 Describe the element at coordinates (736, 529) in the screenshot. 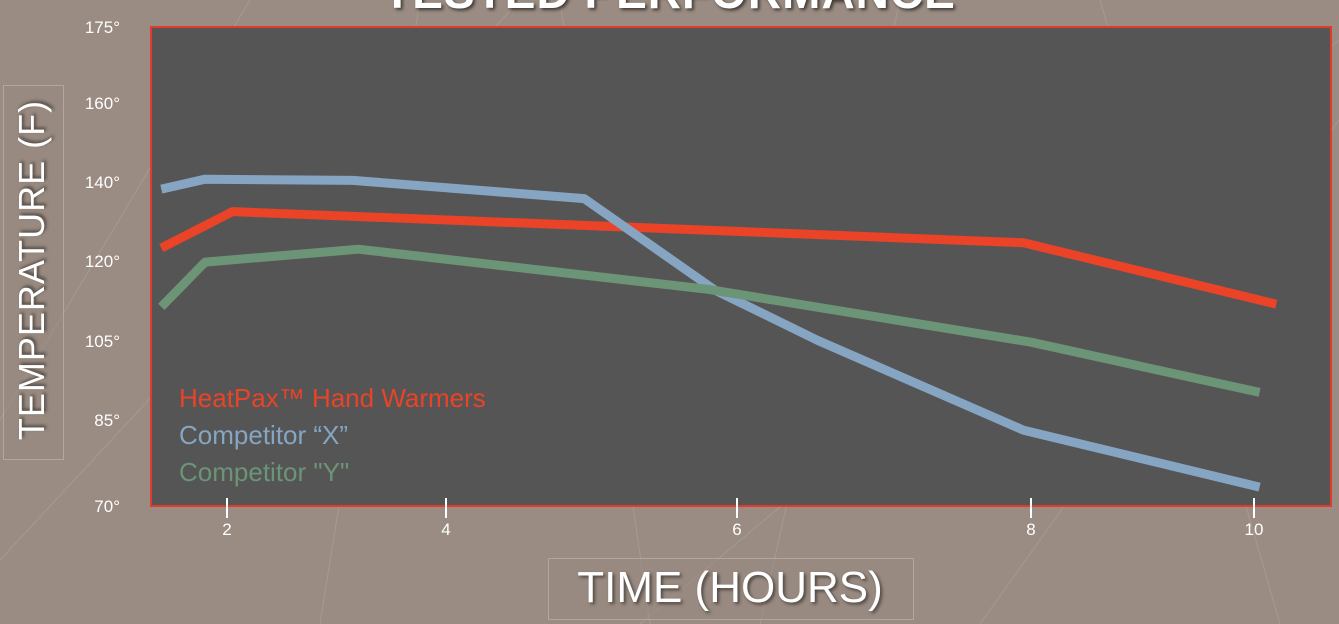

I see `x-tick-label: 6` at that location.